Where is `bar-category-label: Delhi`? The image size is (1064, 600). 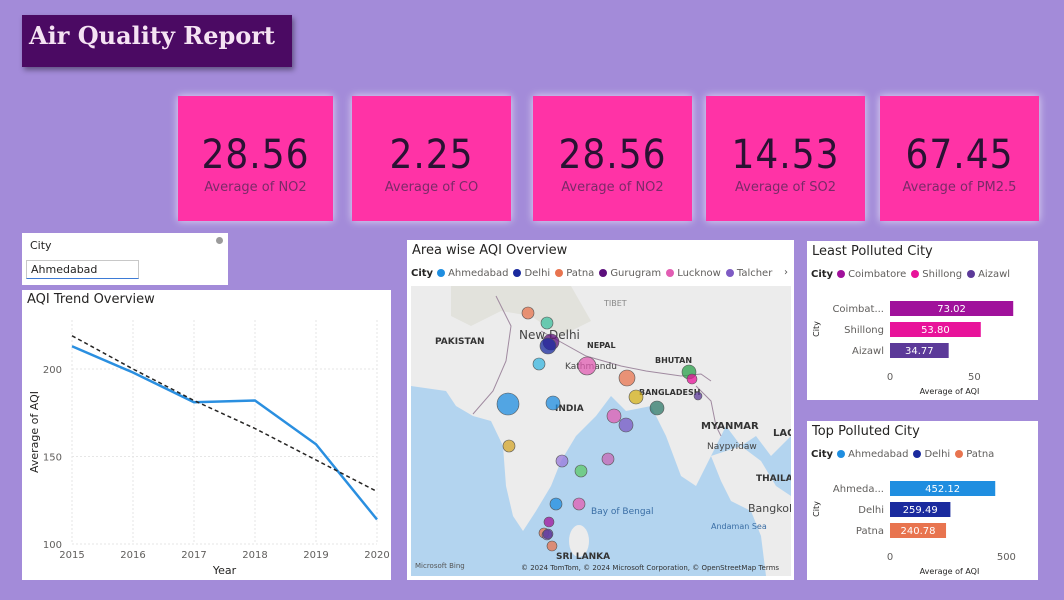
bar-category-label: Delhi is located at coordinates (871, 510).